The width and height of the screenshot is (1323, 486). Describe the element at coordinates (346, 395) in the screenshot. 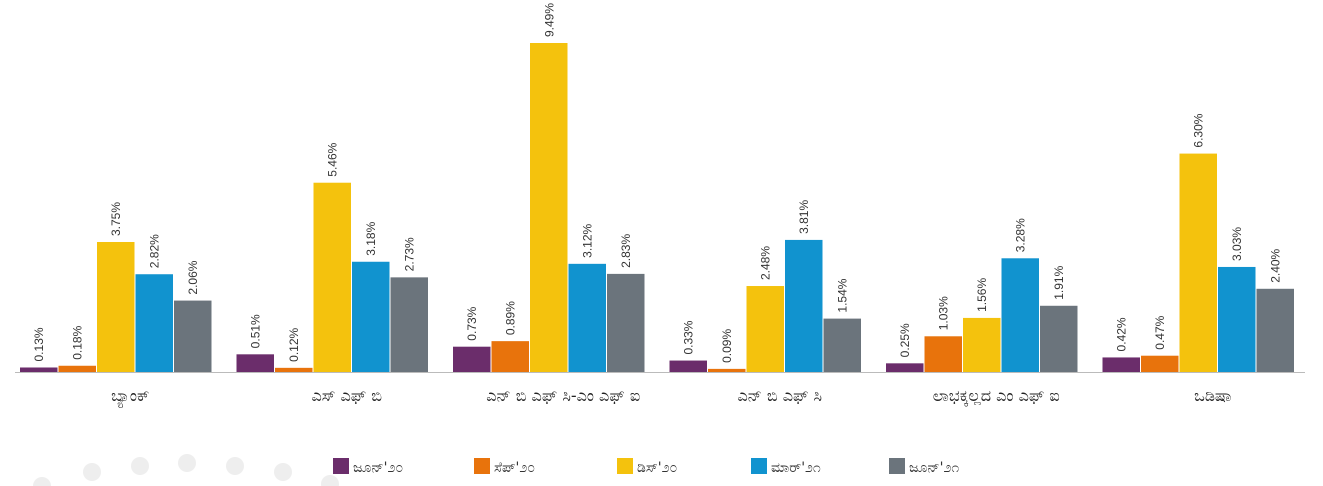

I see `category-label: ಎಸ್ ಎಫ್ ಬಿ` at that location.